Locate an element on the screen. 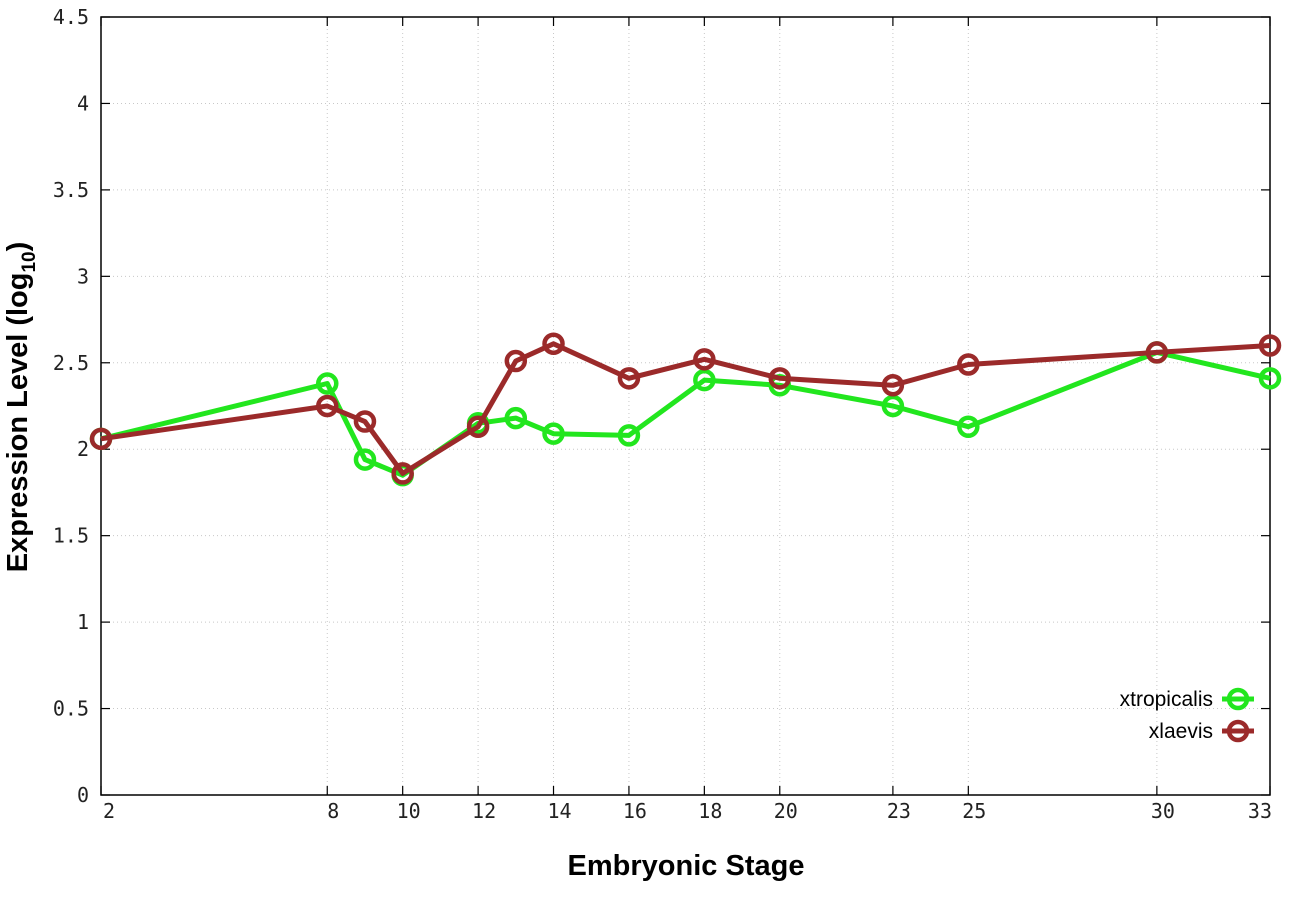  y-axis-title-subscript: 10 is located at coordinates (29, 261).